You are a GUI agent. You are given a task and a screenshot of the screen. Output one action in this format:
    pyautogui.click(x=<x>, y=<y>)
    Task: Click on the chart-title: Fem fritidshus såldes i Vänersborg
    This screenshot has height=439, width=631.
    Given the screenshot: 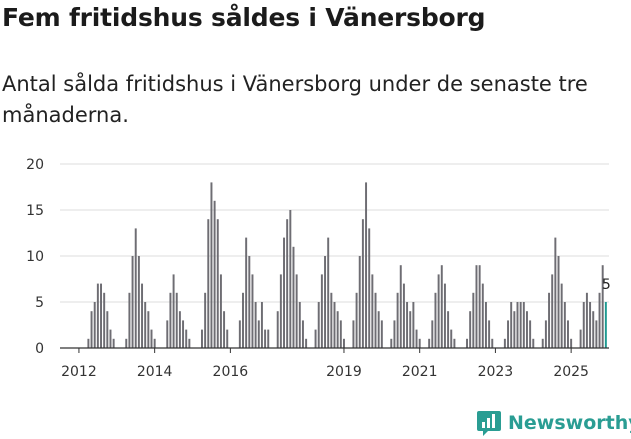 What is the action you would take?
    pyautogui.click(x=244, y=17)
    